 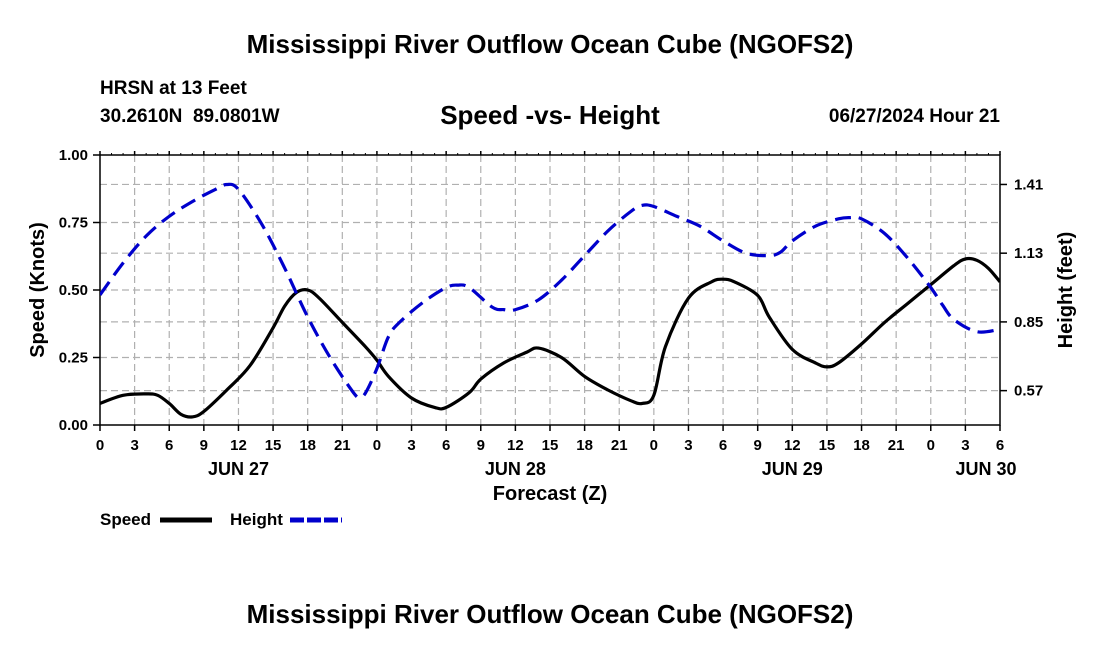 I want to click on legend-label-height: Height, so click(x=256, y=519).